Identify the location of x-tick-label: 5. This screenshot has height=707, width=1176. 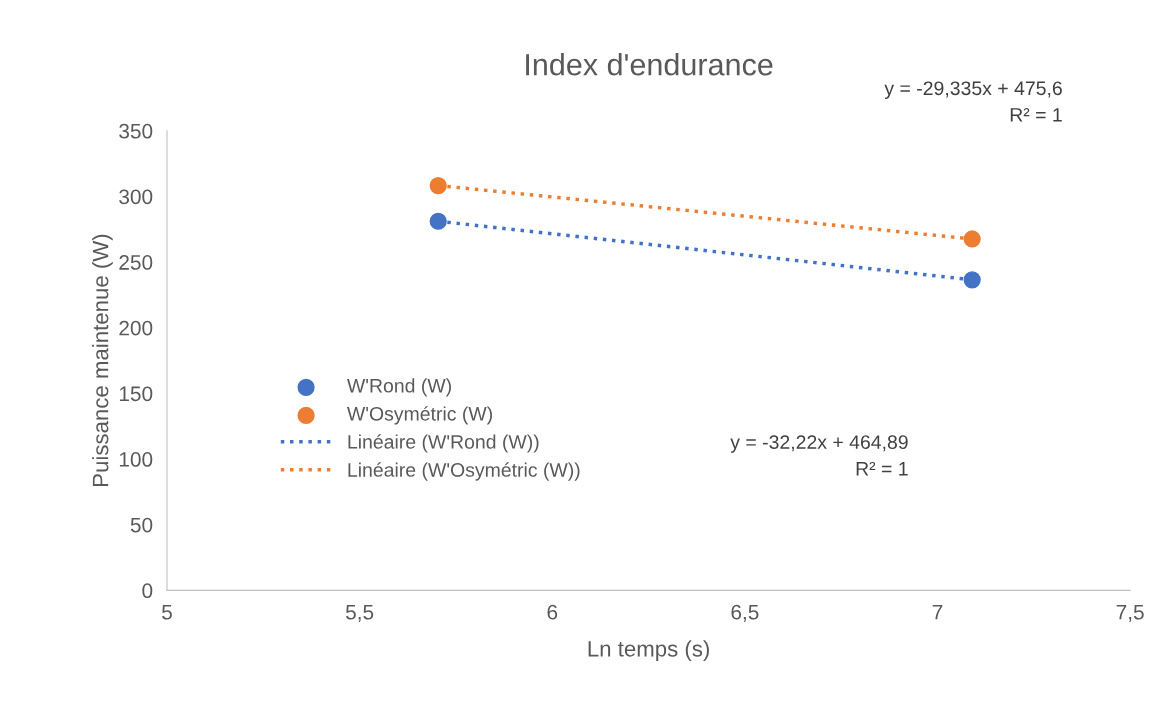
(167, 612).